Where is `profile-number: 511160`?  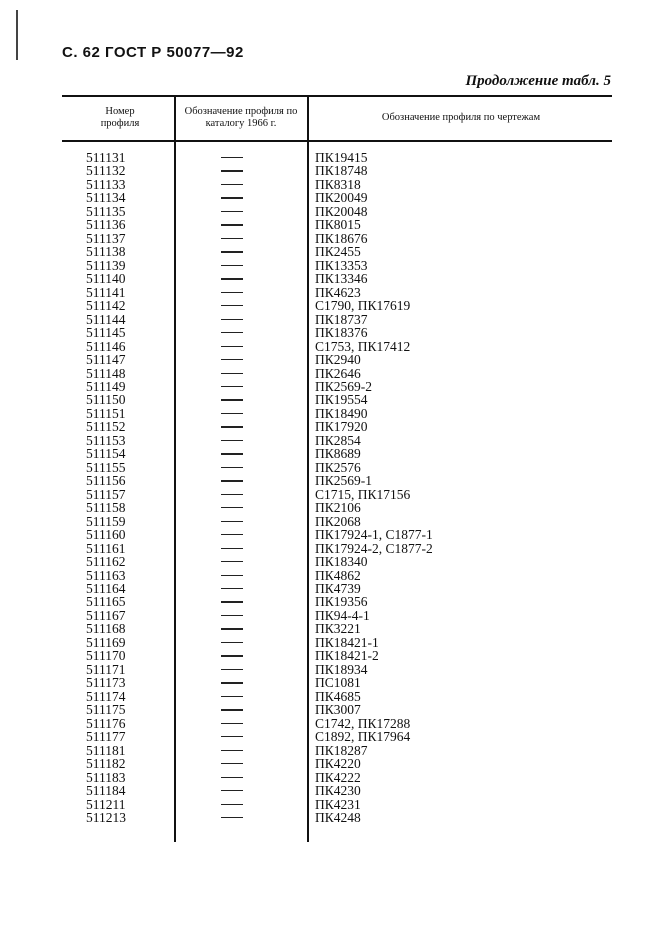
profile-number: 511160 is located at coordinates (106, 535).